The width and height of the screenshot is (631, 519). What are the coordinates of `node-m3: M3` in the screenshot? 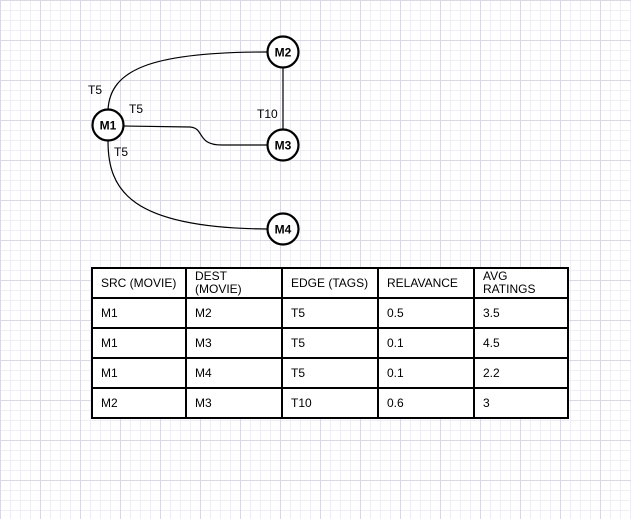 It's located at (283, 145).